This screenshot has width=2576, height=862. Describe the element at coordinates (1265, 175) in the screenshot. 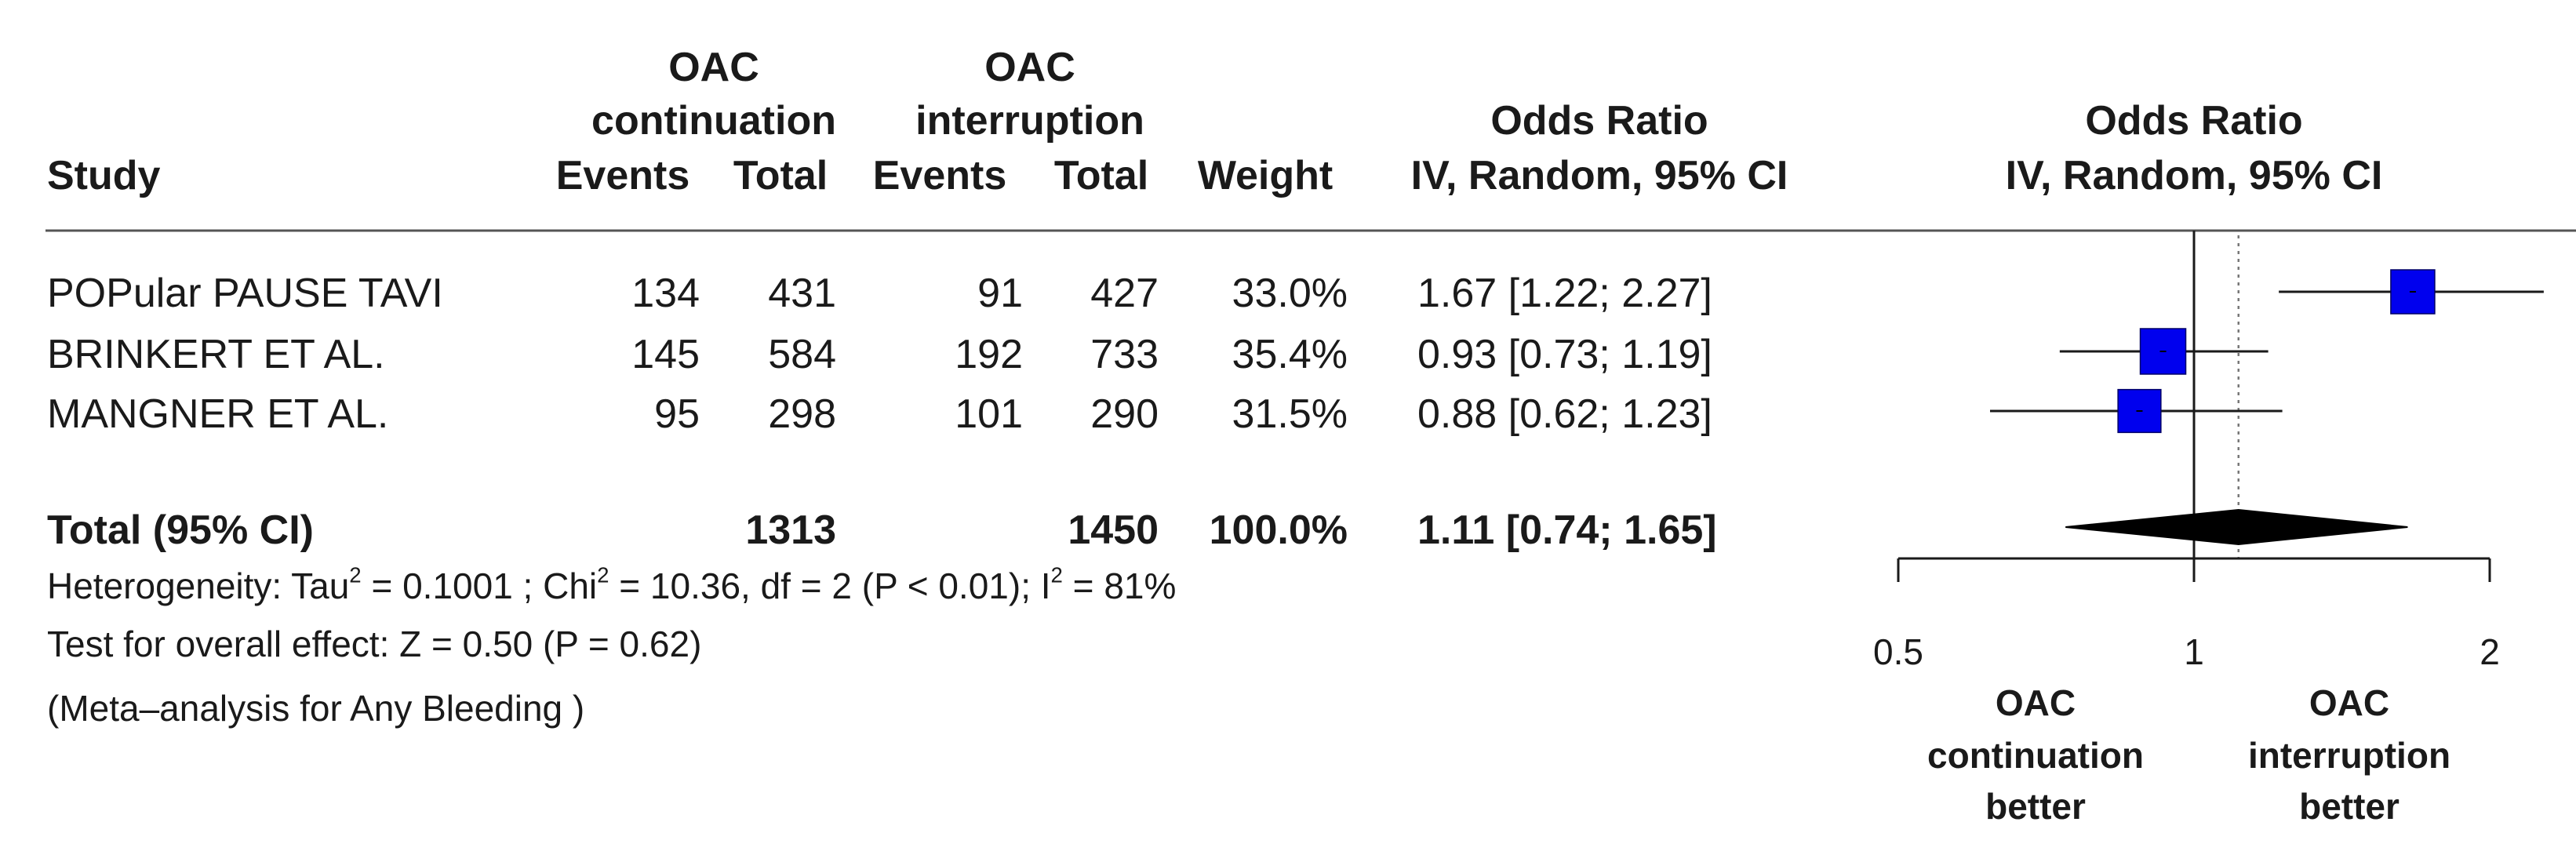

I see `weight-header: Weight` at that location.